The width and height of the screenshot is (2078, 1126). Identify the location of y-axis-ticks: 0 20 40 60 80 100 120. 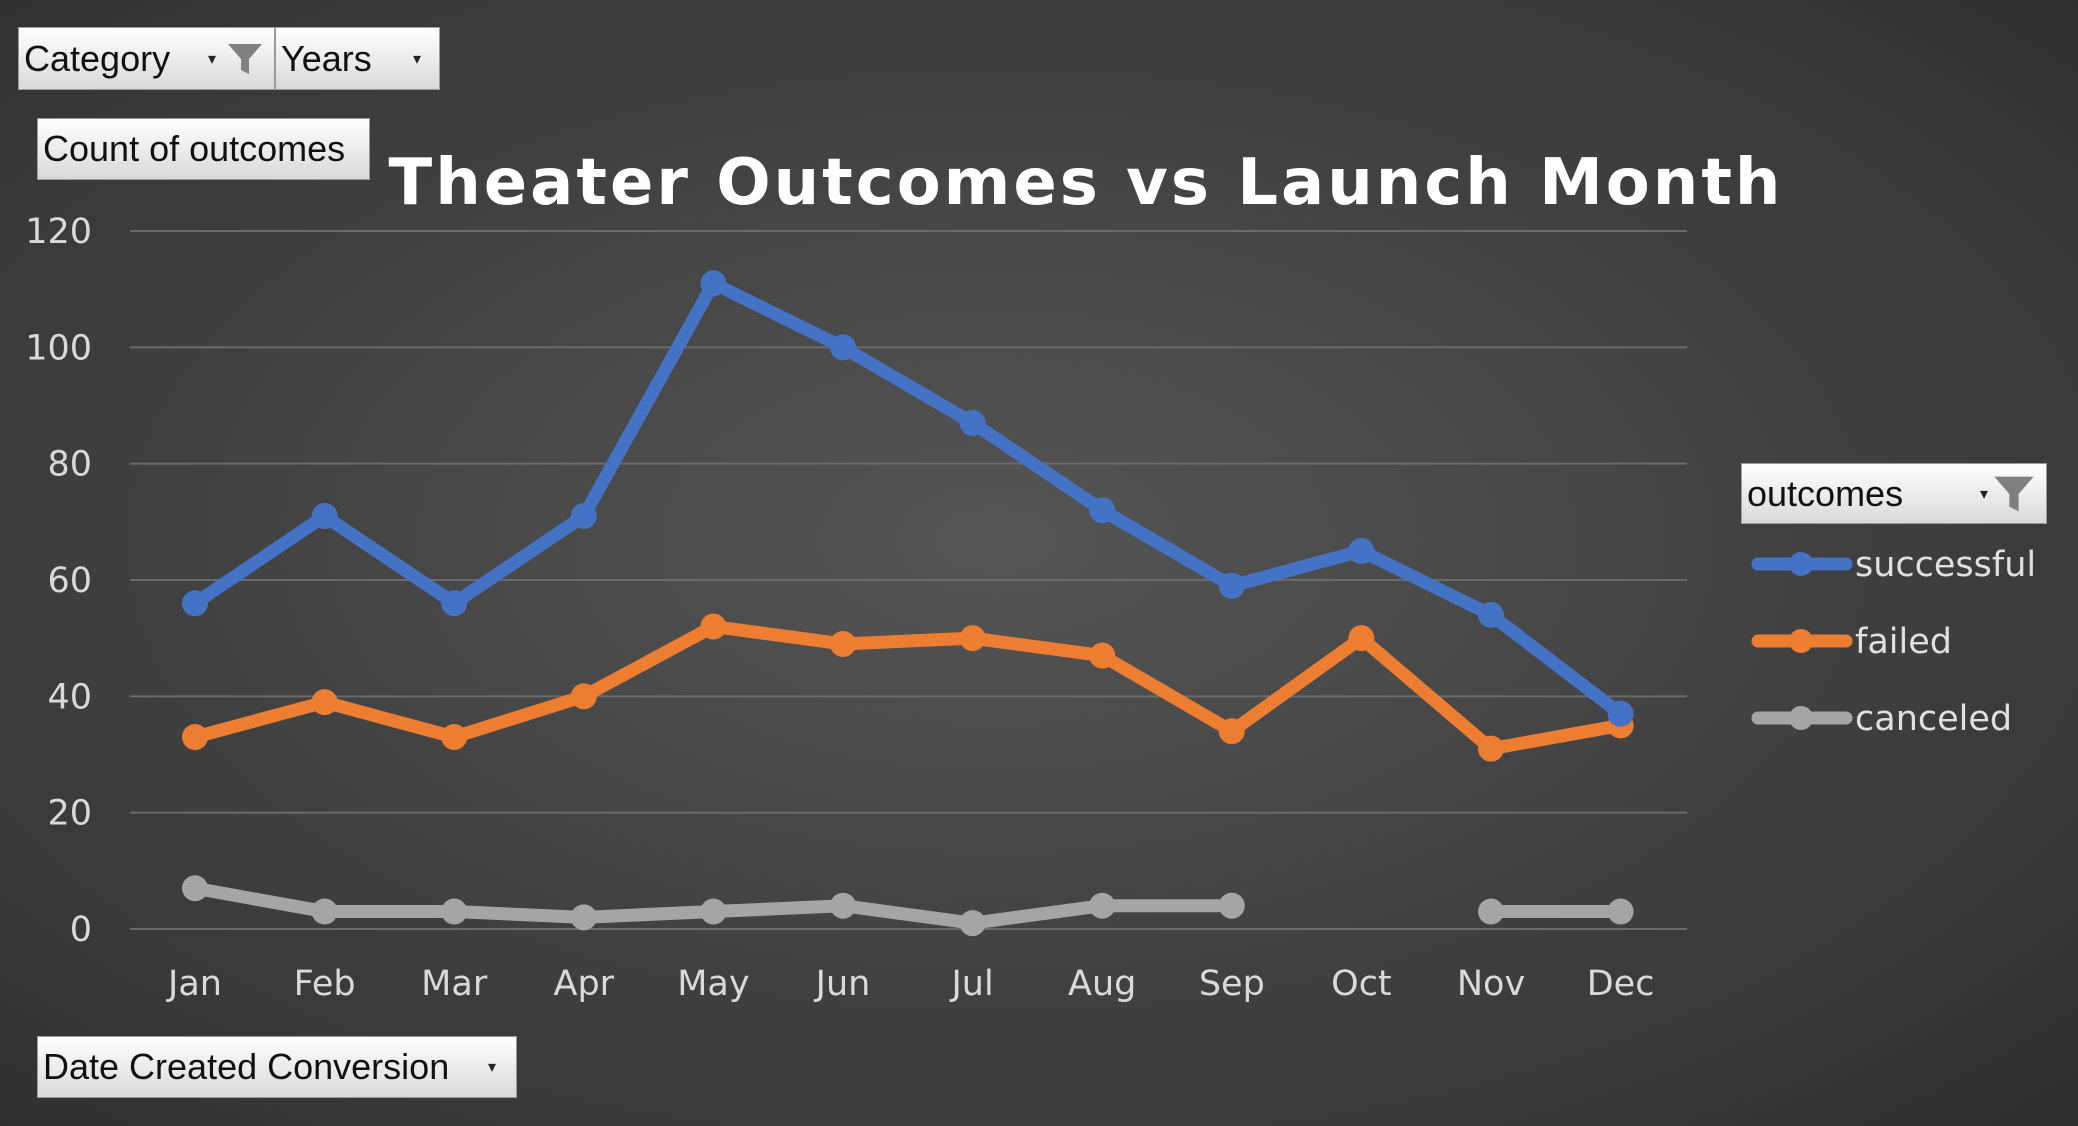
(58, 581).